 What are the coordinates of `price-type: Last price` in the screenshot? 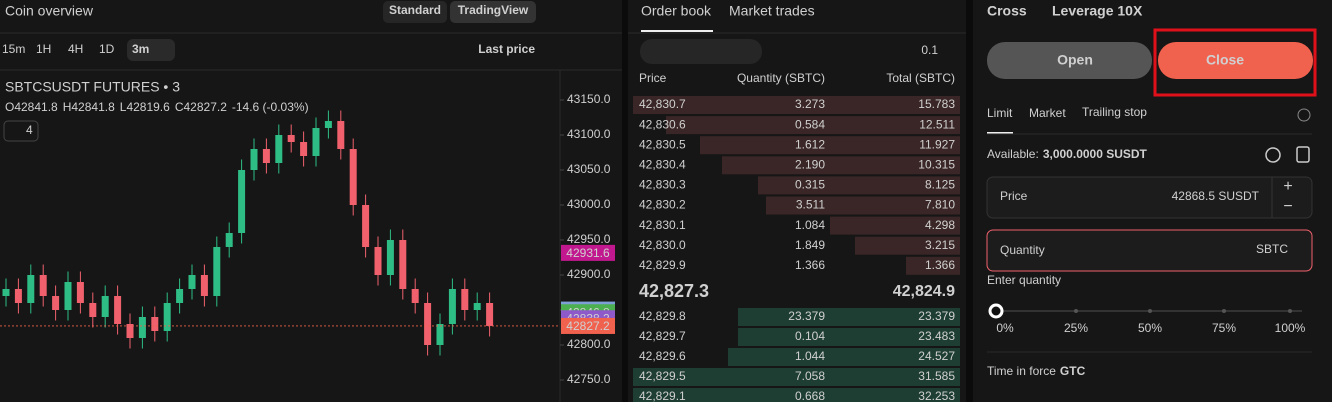 It's located at (506, 49).